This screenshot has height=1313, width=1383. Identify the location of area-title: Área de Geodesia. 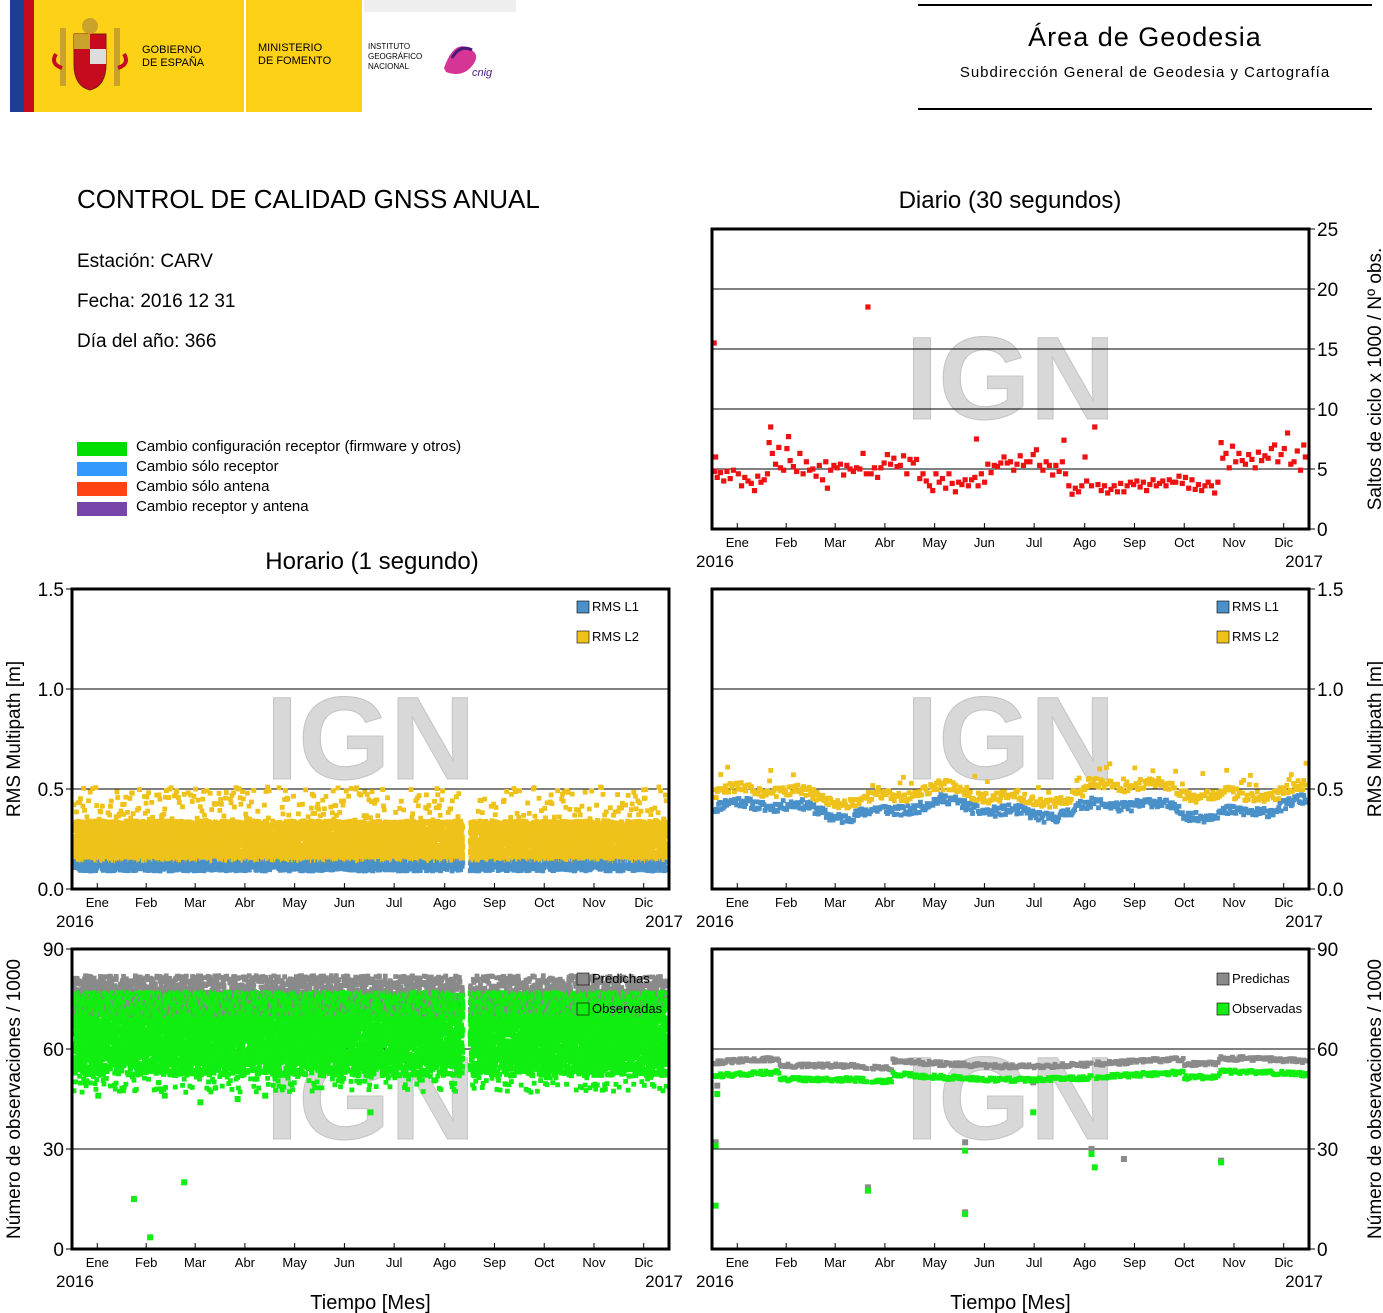
(1145, 37).